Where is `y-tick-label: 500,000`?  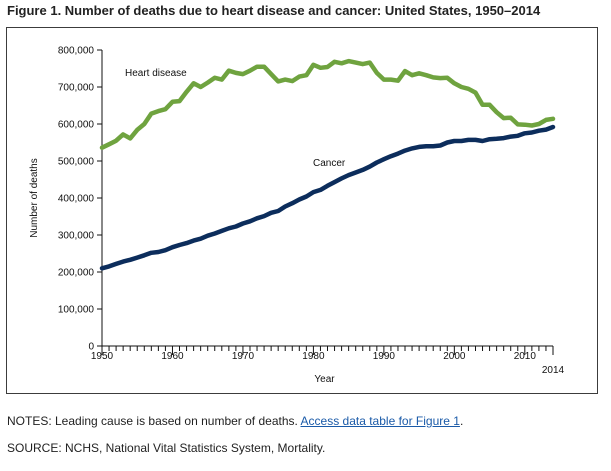 y-tick-label: 500,000 is located at coordinates (76, 162).